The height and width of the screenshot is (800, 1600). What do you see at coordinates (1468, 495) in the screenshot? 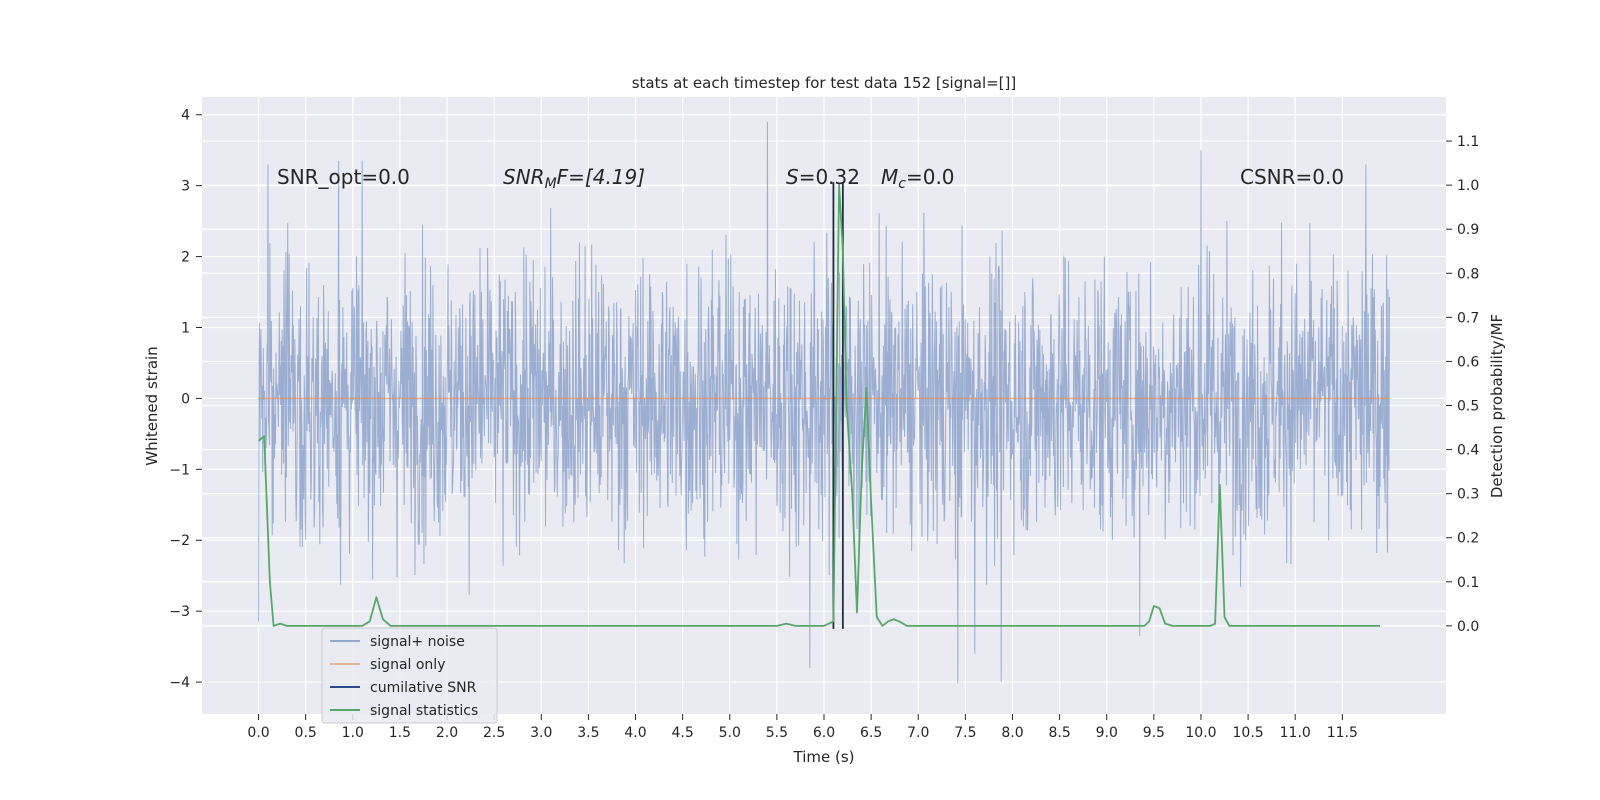
I see `right-y-tick-label: 0.3` at bounding box center [1468, 495].